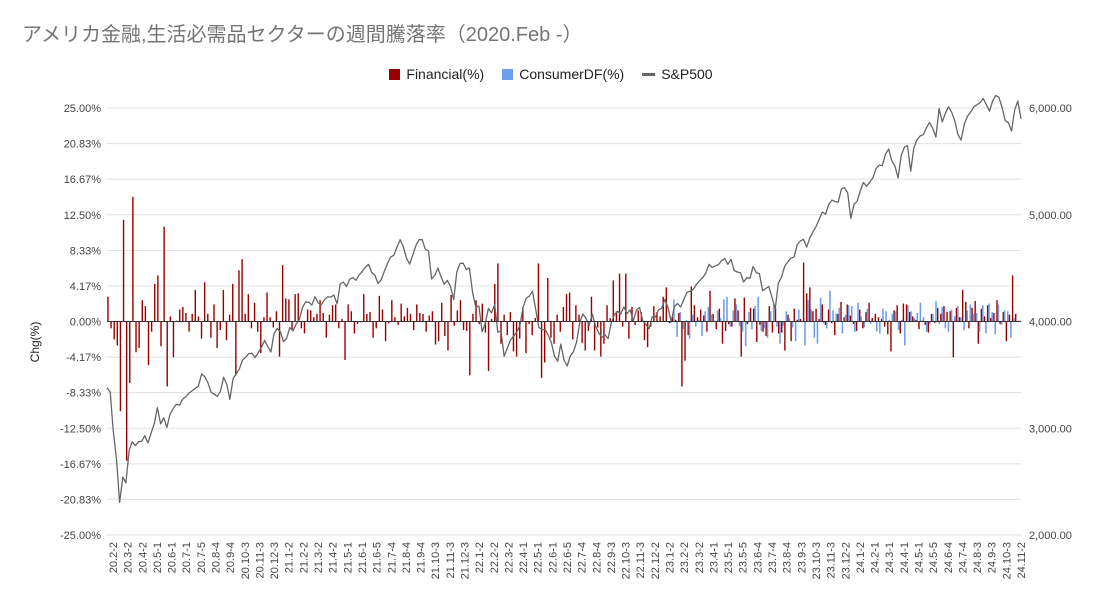  Describe the element at coordinates (480, 557) in the screenshot. I see `x-tick-label: 22.1-2` at that location.